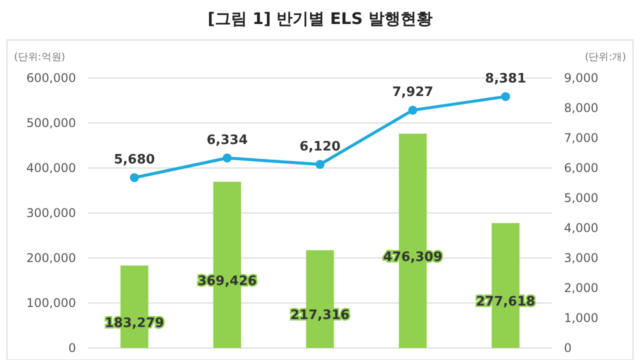 This screenshot has width=640, height=360. I want to click on y-tick-label: 500,000, so click(51, 123).